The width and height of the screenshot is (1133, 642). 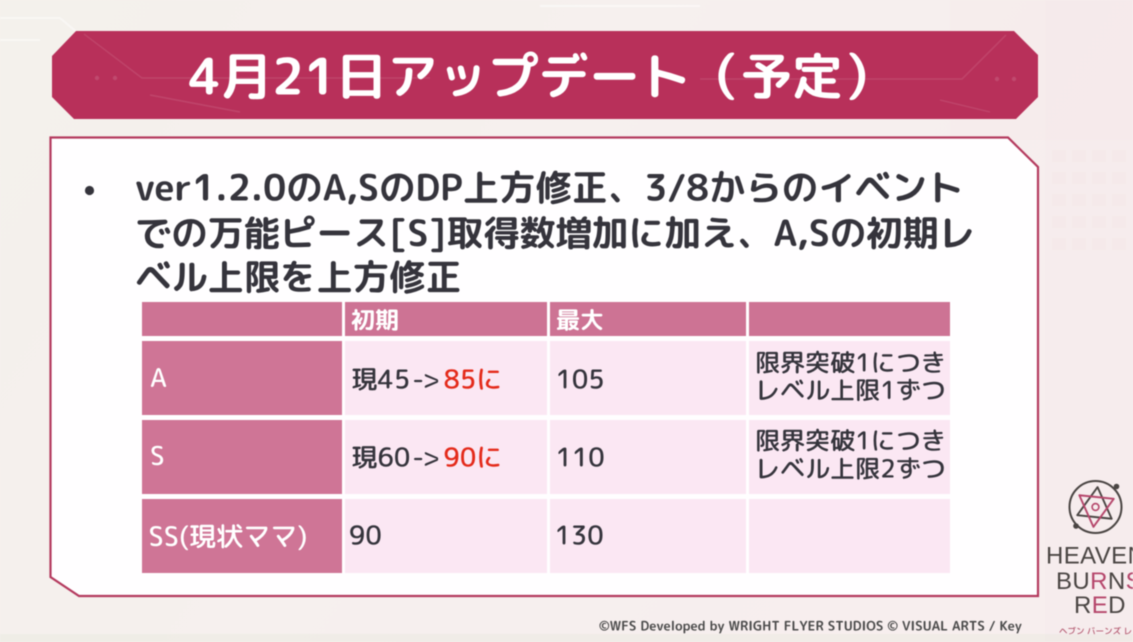 What do you see at coordinates (1094, 581) in the screenshot?
I see `svg-text: BURNS` at bounding box center [1094, 581].